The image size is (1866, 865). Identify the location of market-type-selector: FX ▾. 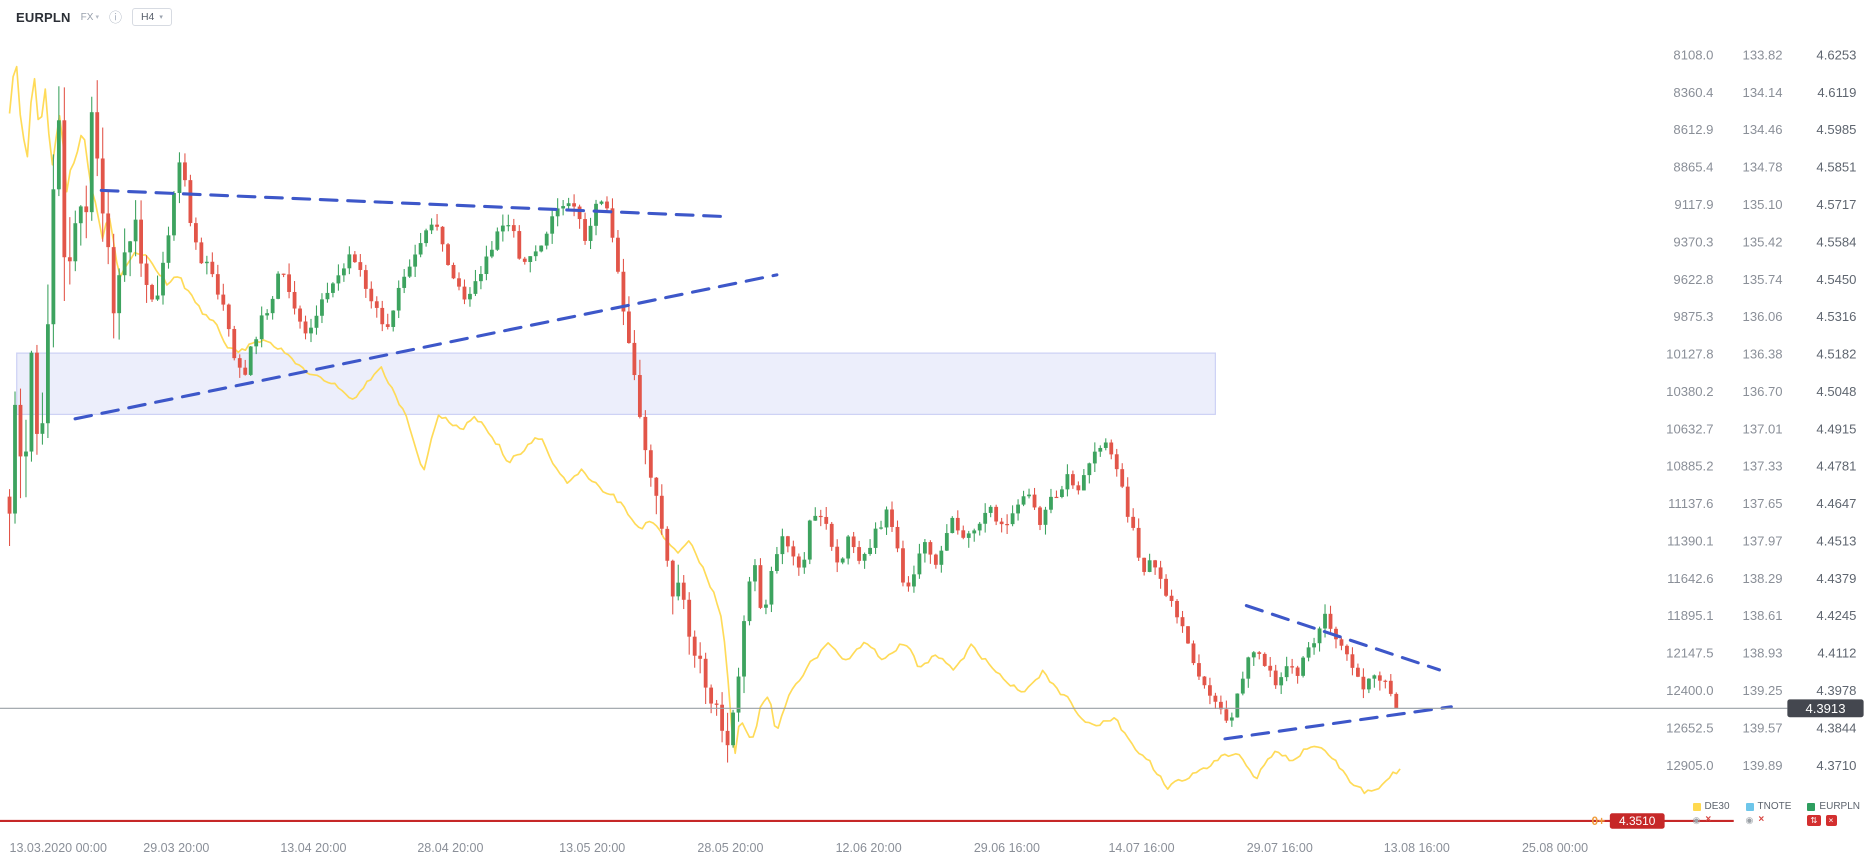
(90, 17).